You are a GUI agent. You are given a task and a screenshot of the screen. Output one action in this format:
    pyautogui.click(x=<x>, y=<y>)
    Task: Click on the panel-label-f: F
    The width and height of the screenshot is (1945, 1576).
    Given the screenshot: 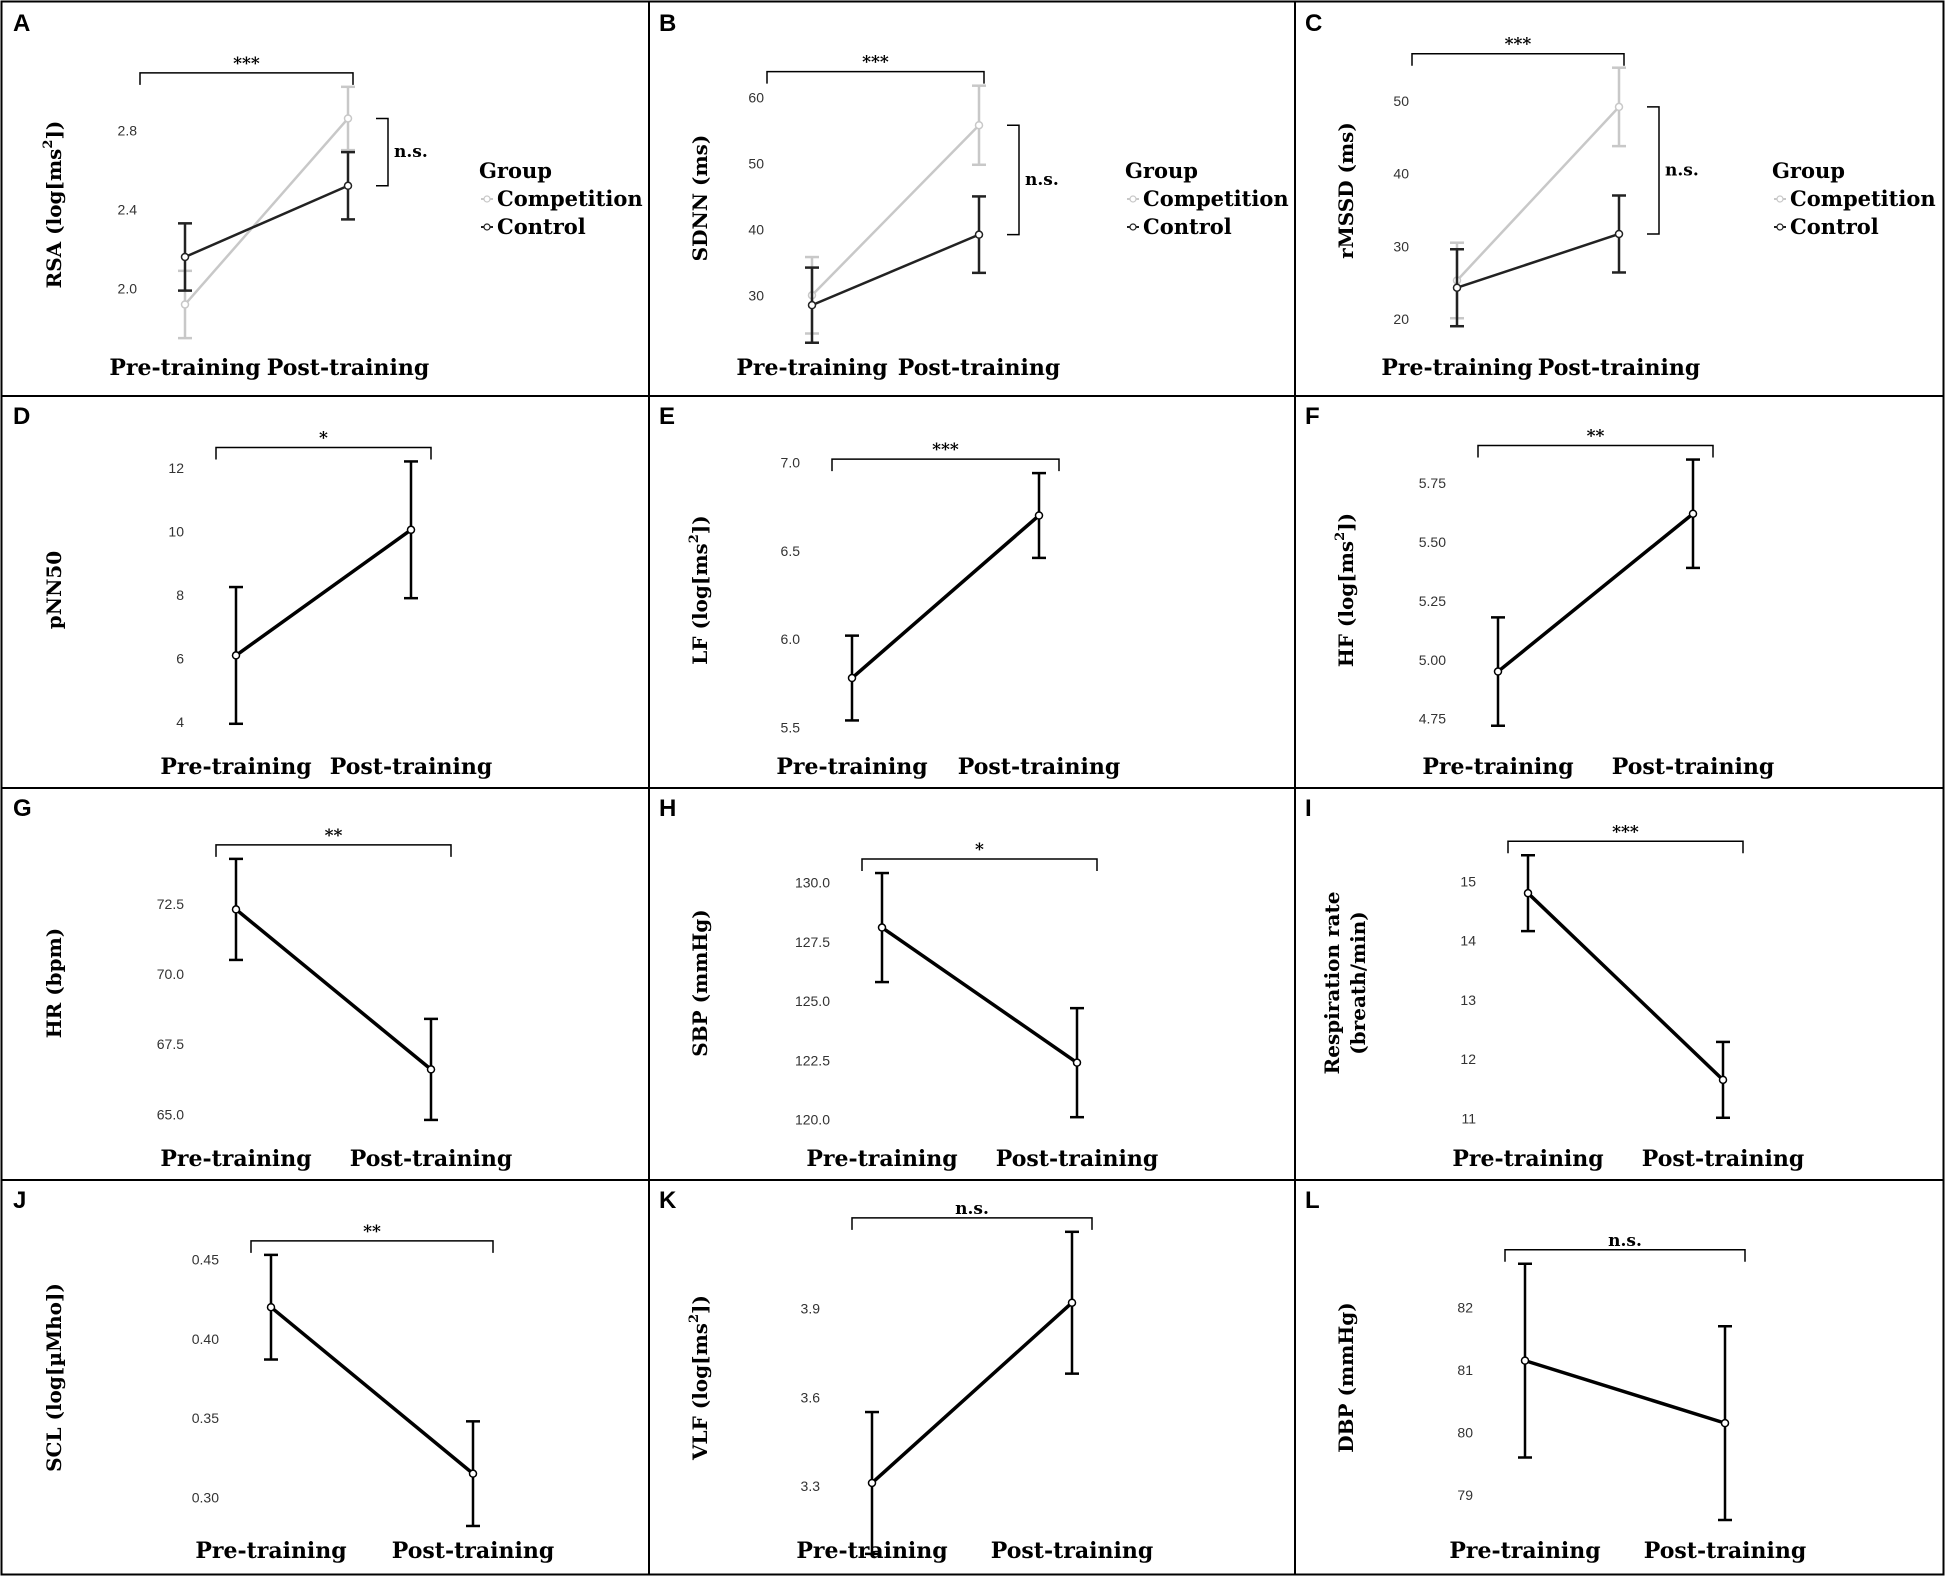 What is the action you would take?
    pyautogui.click(x=1312, y=416)
    